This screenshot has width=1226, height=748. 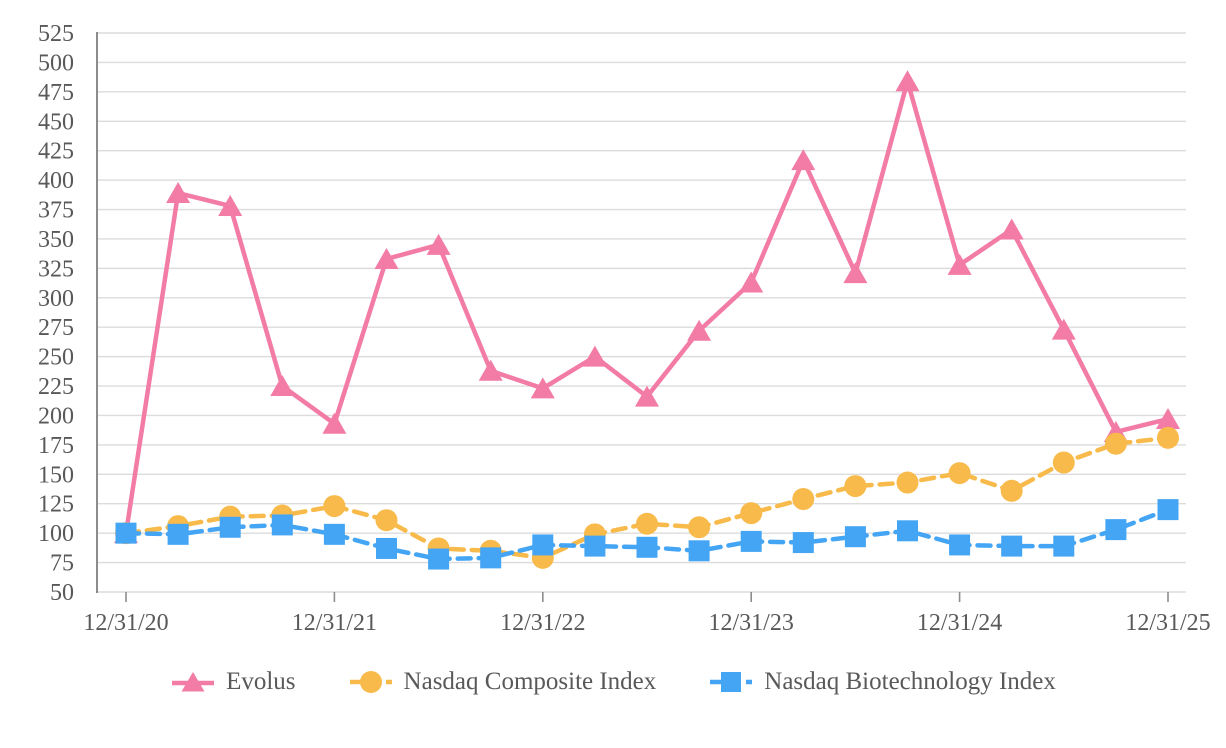 What do you see at coordinates (261, 681) in the screenshot?
I see `legend-label-evolus: Evolus` at bounding box center [261, 681].